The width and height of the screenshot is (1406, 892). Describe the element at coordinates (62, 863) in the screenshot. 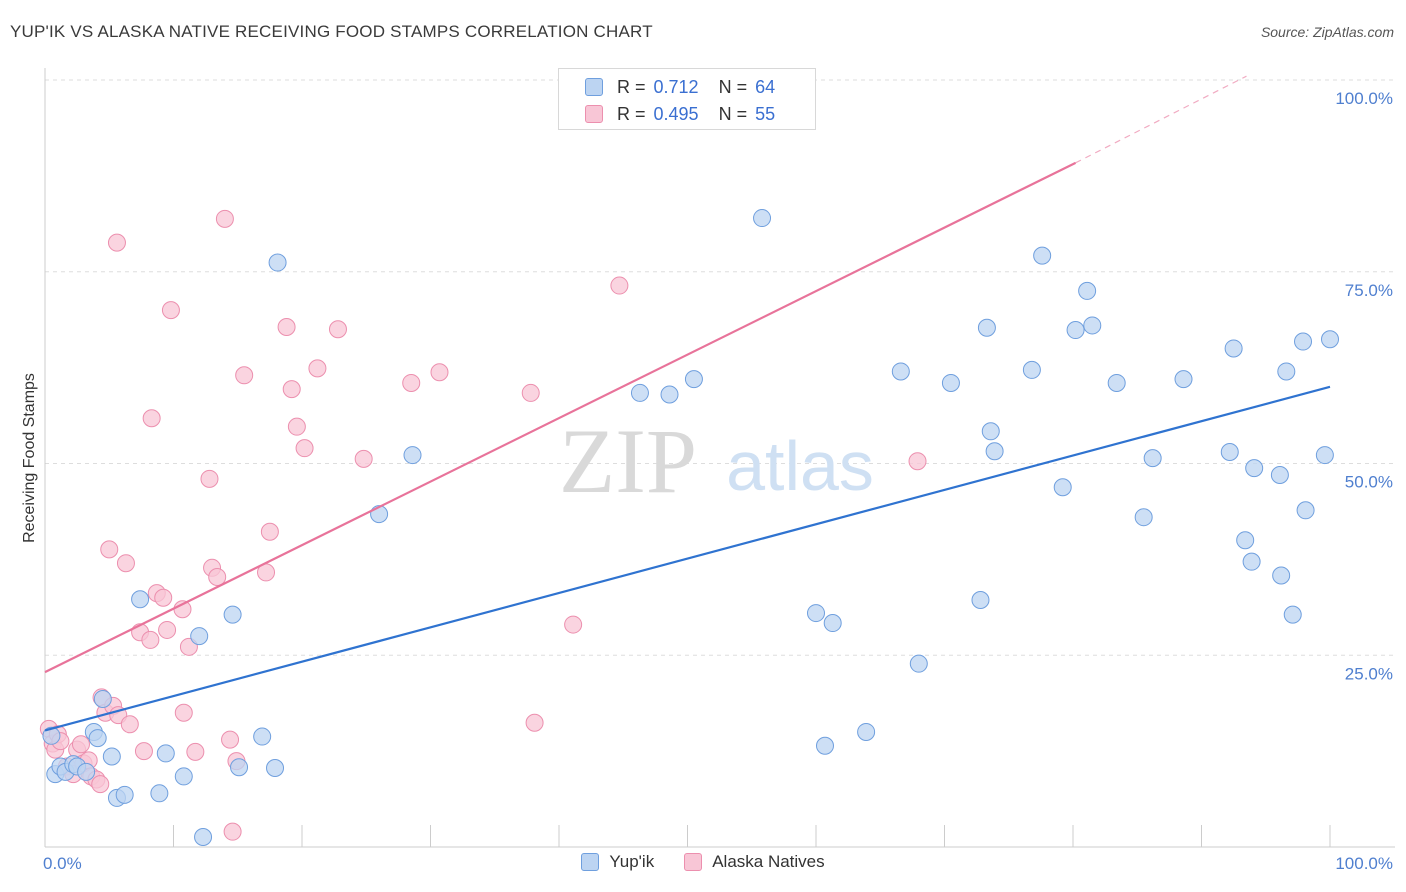

I see `x-tick-label: 0.0%` at that location.